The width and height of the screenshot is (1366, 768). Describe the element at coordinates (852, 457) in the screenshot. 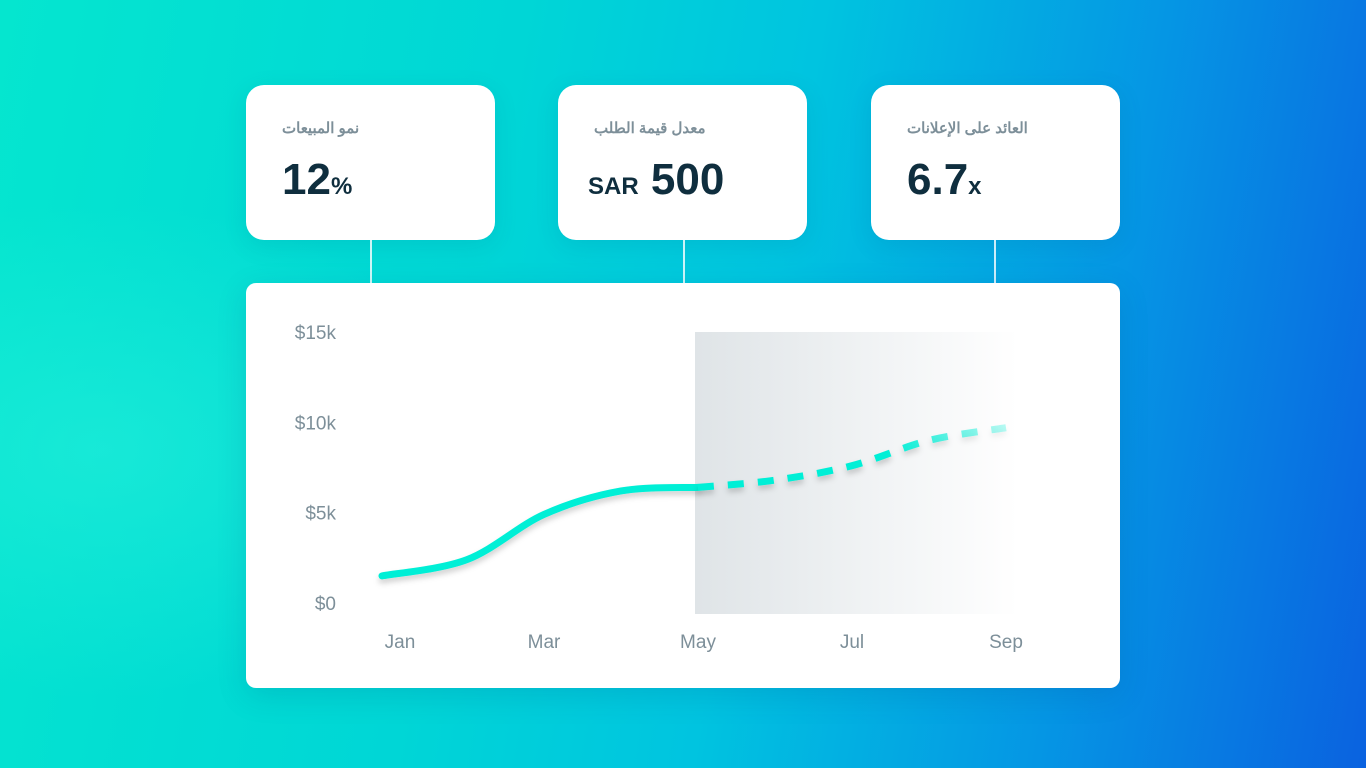

I see `series-line-forecast` at that location.